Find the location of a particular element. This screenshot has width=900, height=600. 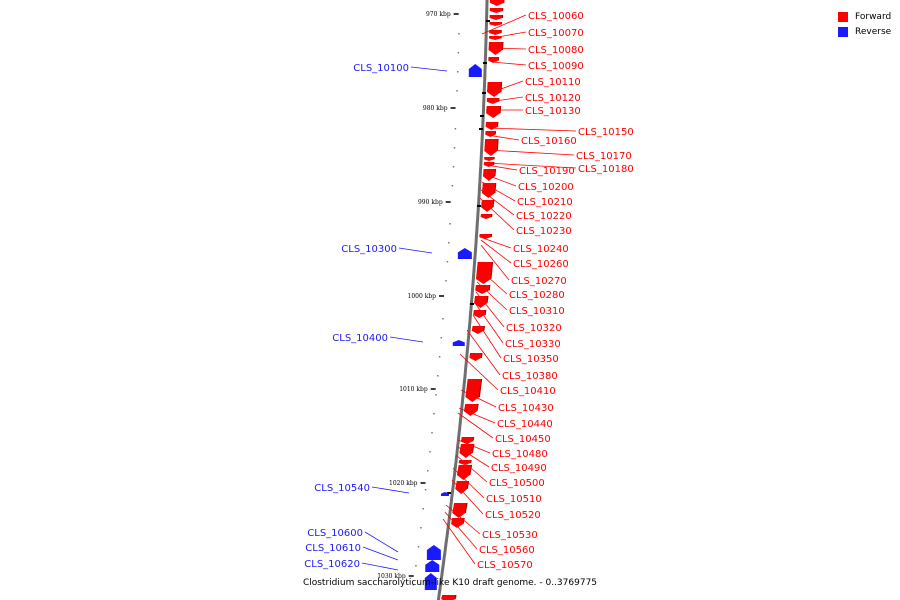

forward-gene-label: CLS_10080 is located at coordinates (556, 50).